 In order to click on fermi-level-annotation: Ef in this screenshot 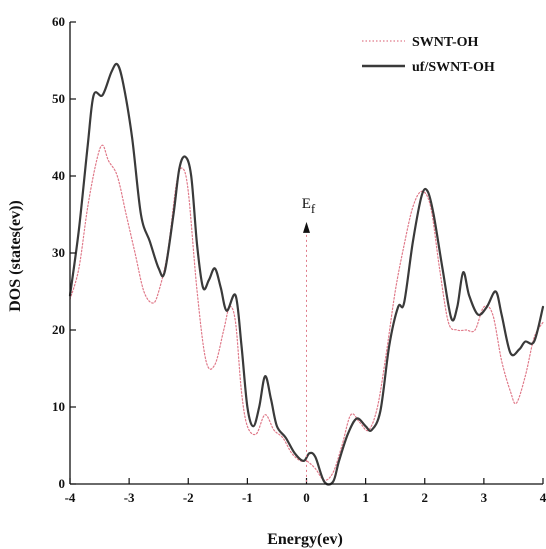, I will do `click(309, 340)`.